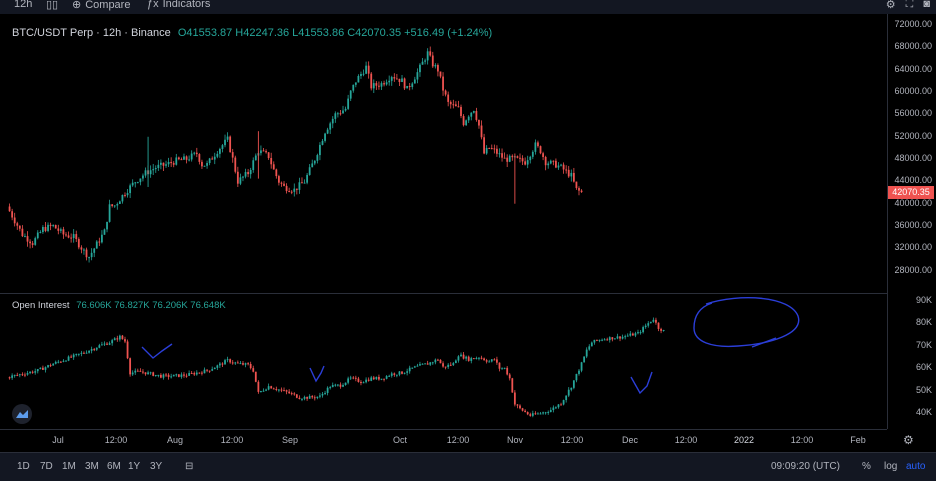  Describe the element at coordinates (41, 305) in the screenshot. I see `oi-title: Open Interest` at that location.